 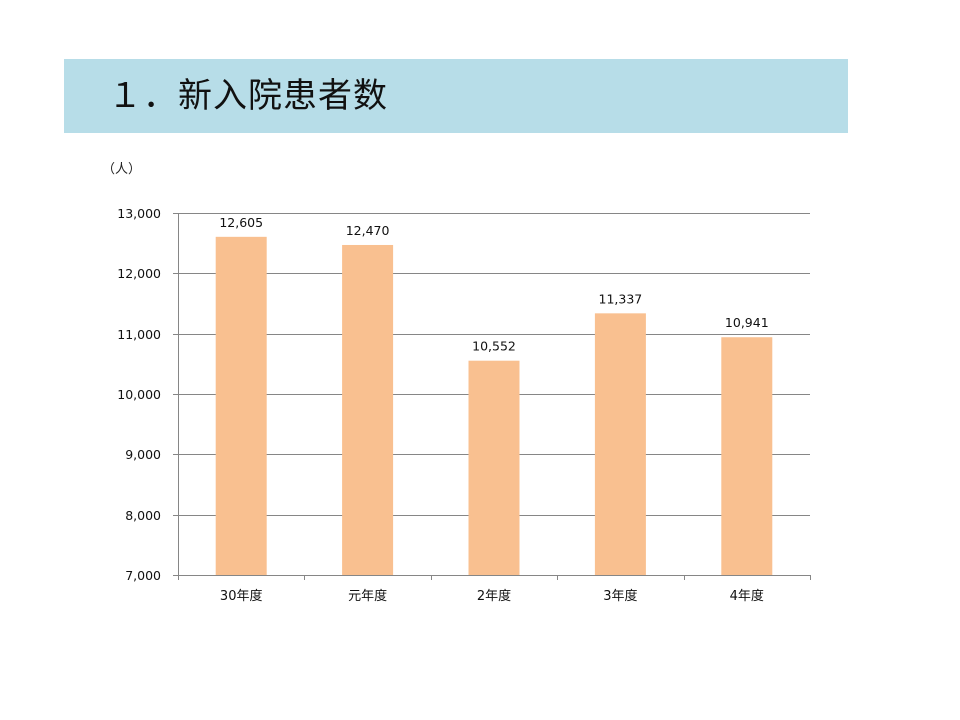 What do you see at coordinates (143, 515) in the screenshot?
I see `y-tick-label: 8,000` at bounding box center [143, 515].